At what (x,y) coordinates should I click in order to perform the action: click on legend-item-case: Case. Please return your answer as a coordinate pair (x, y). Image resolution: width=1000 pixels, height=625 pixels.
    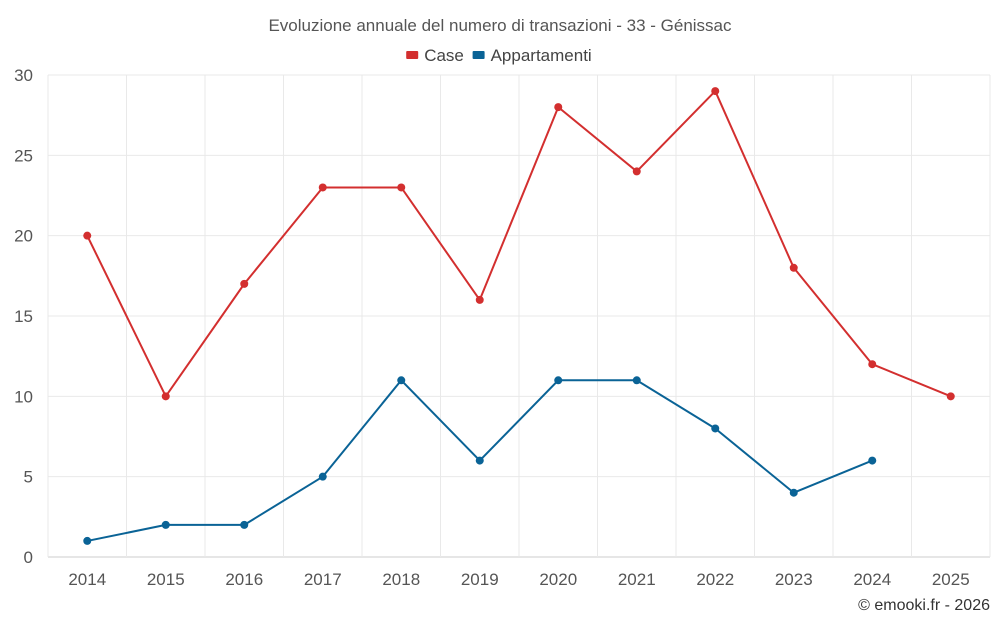
    Looking at the image, I should click on (435, 55).